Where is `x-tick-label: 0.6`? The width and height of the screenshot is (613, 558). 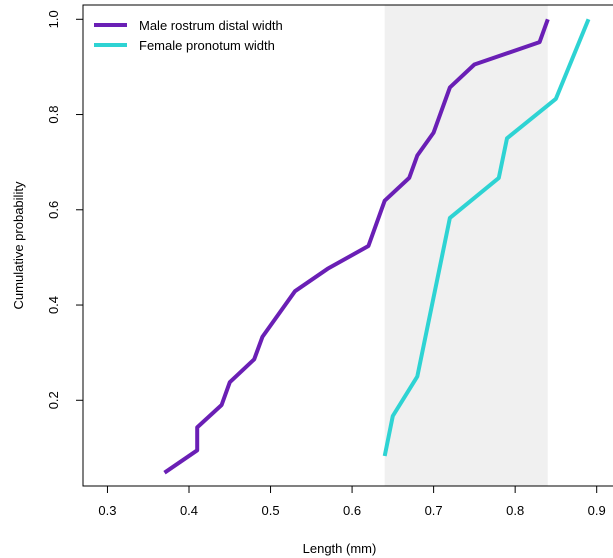
x-tick-label: 0.6 is located at coordinates (352, 510).